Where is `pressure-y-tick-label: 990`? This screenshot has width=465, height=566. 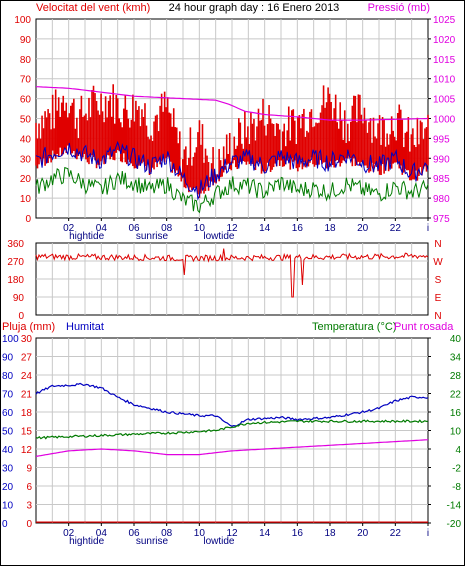 pressure-y-tick-label: 990 is located at coordinates (441, 159).